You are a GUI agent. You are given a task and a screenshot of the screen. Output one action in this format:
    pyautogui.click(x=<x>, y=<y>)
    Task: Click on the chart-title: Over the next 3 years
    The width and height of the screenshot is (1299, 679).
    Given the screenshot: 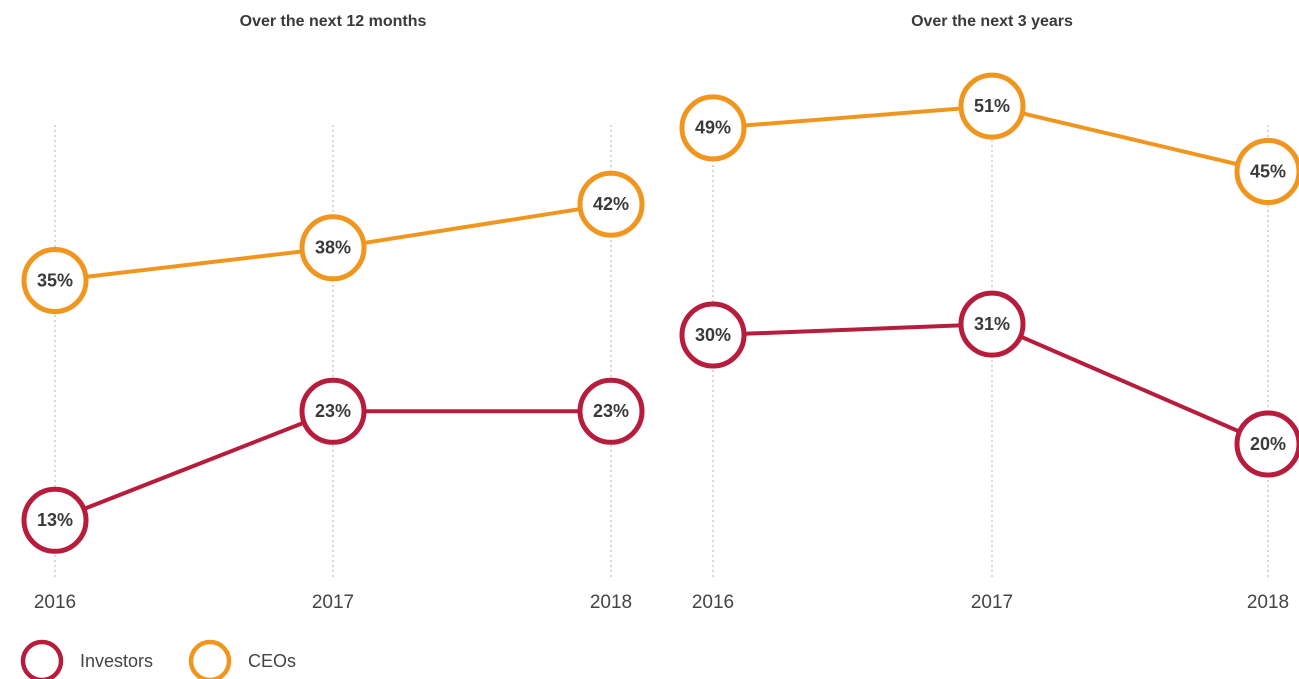 What is the action you would take?
    pyautogui.click(x=992, y=21)
    